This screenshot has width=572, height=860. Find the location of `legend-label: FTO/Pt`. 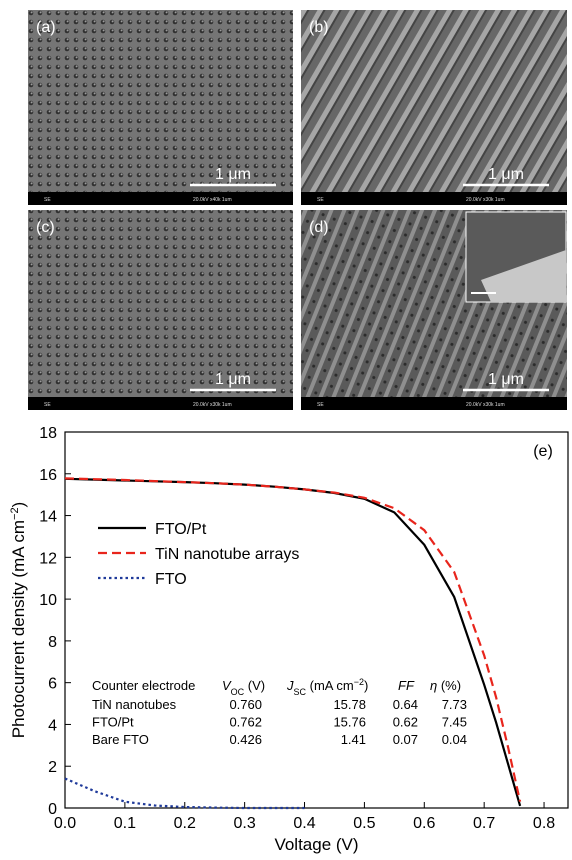

legend-label: FTO/Pt is located at coordinates (181, 529).